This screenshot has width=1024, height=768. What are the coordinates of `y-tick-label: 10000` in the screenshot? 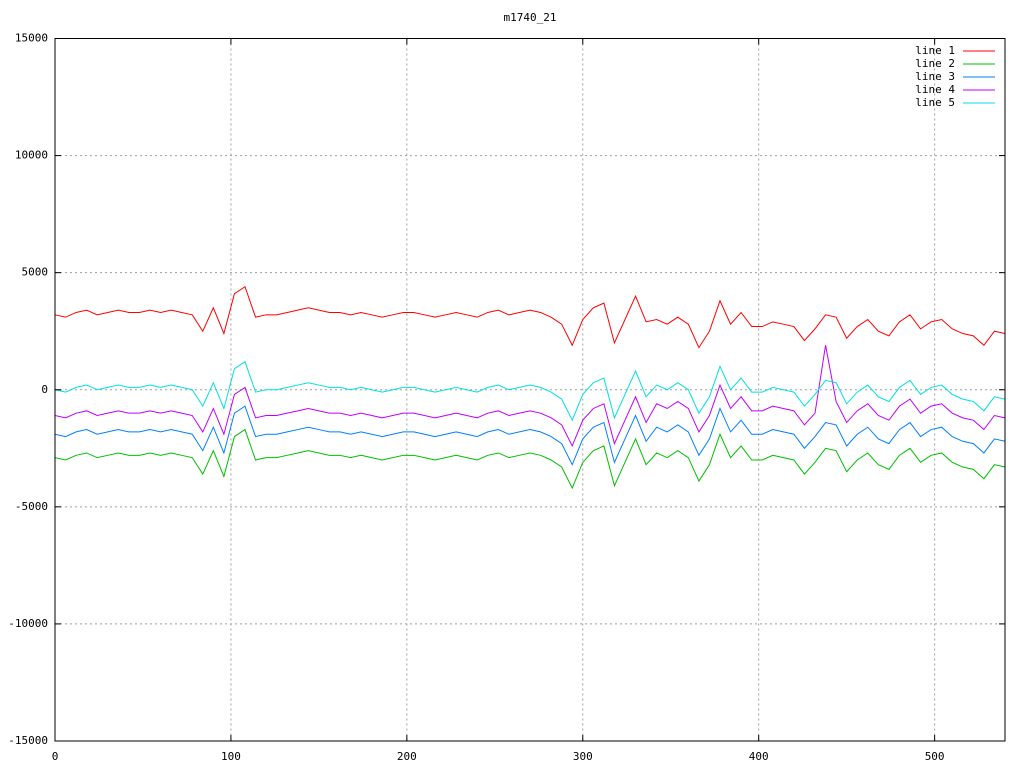 It's located at (31, 155).